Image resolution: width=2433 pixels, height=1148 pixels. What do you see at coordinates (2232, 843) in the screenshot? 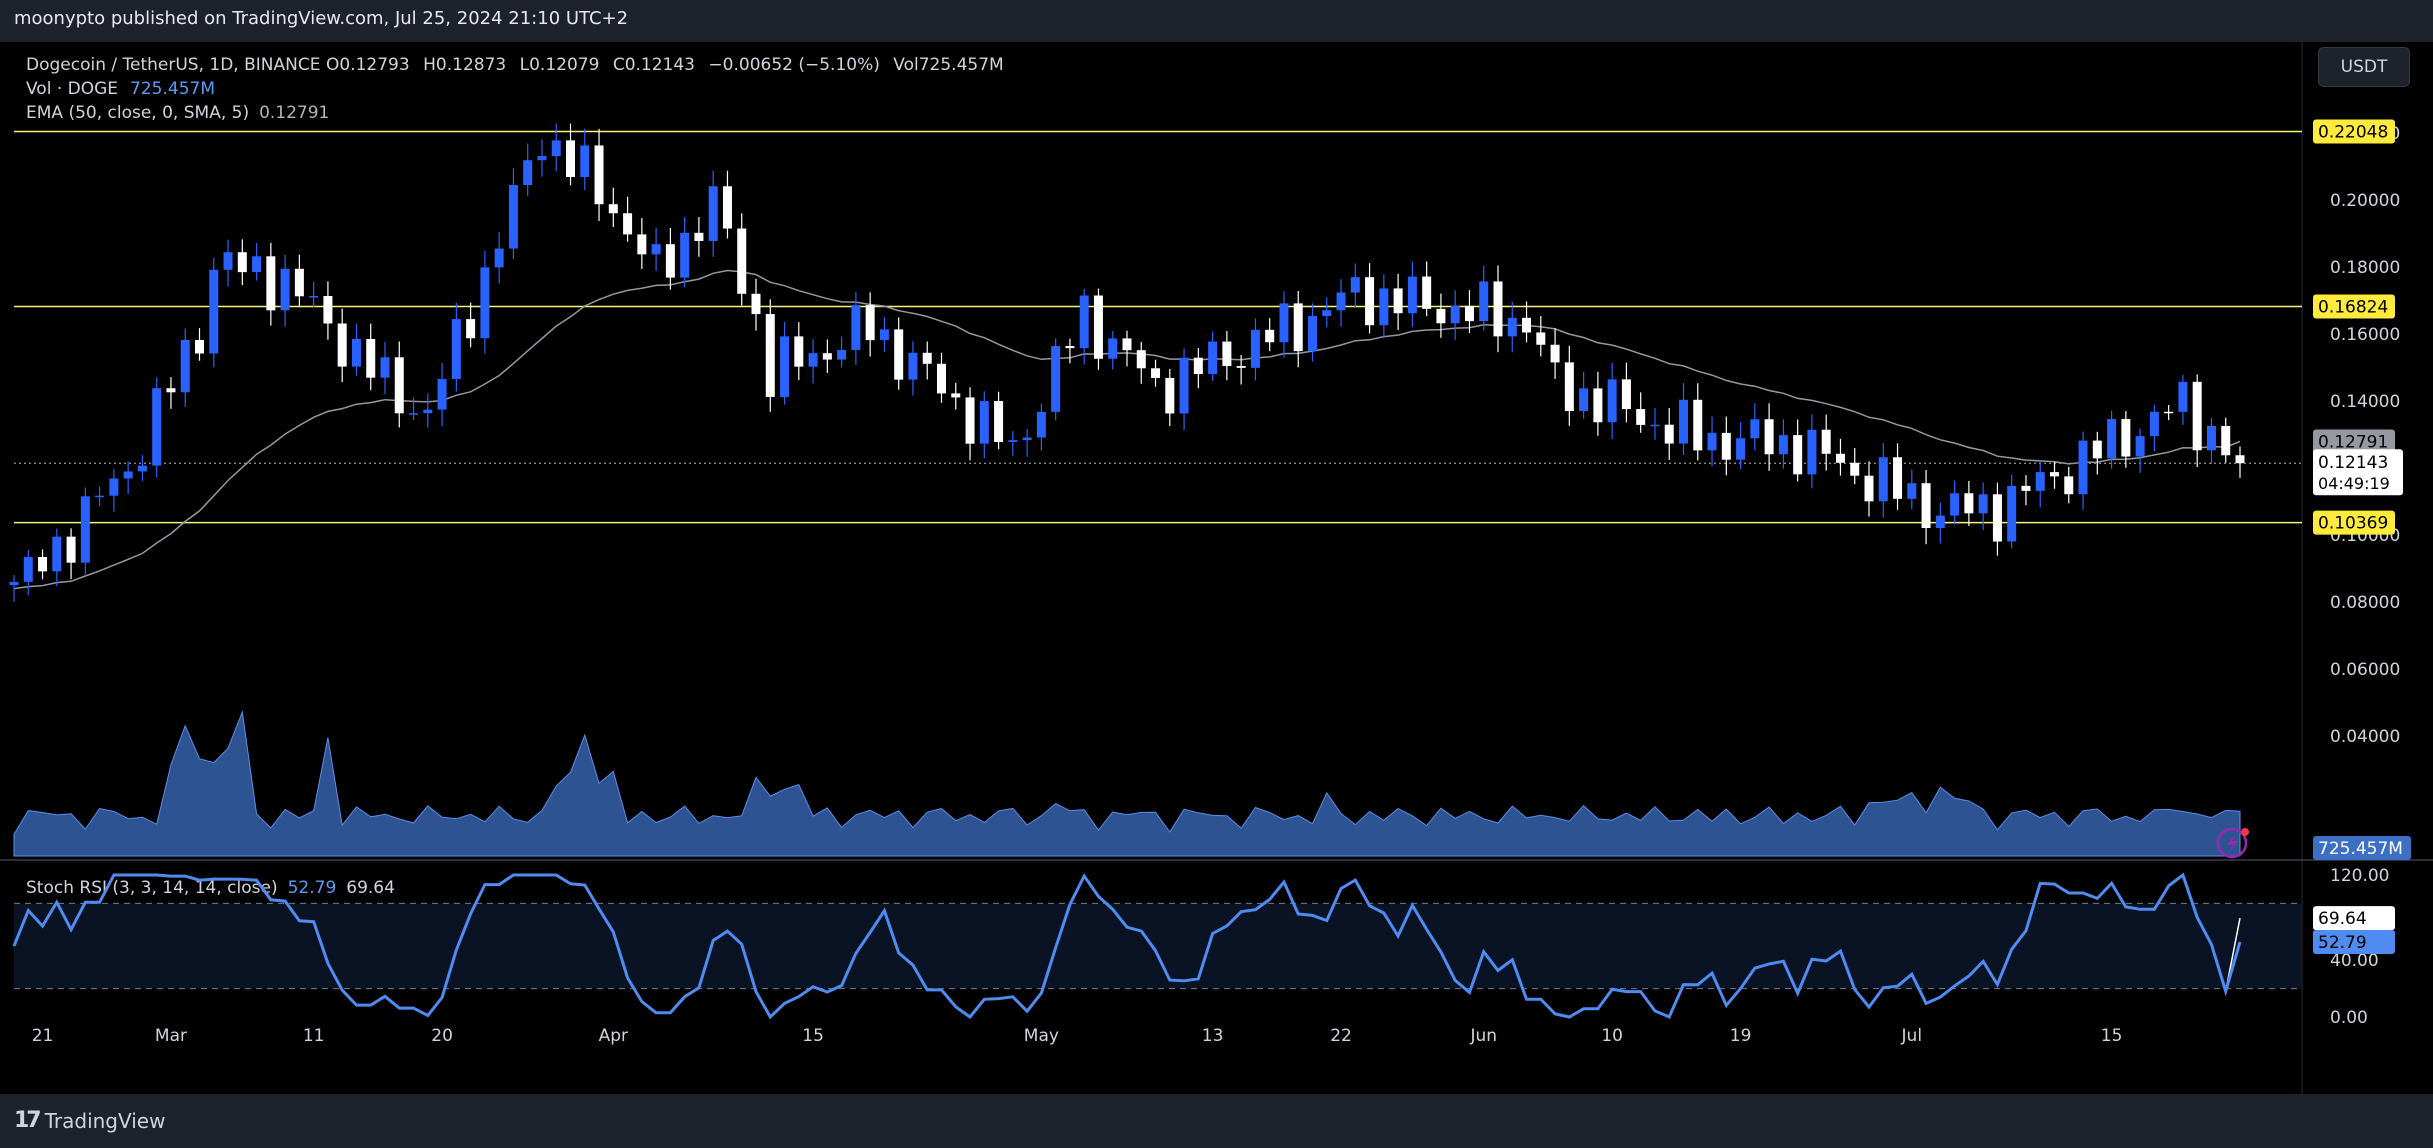
I see `alert-icon` at bounding box center [2232, 843].